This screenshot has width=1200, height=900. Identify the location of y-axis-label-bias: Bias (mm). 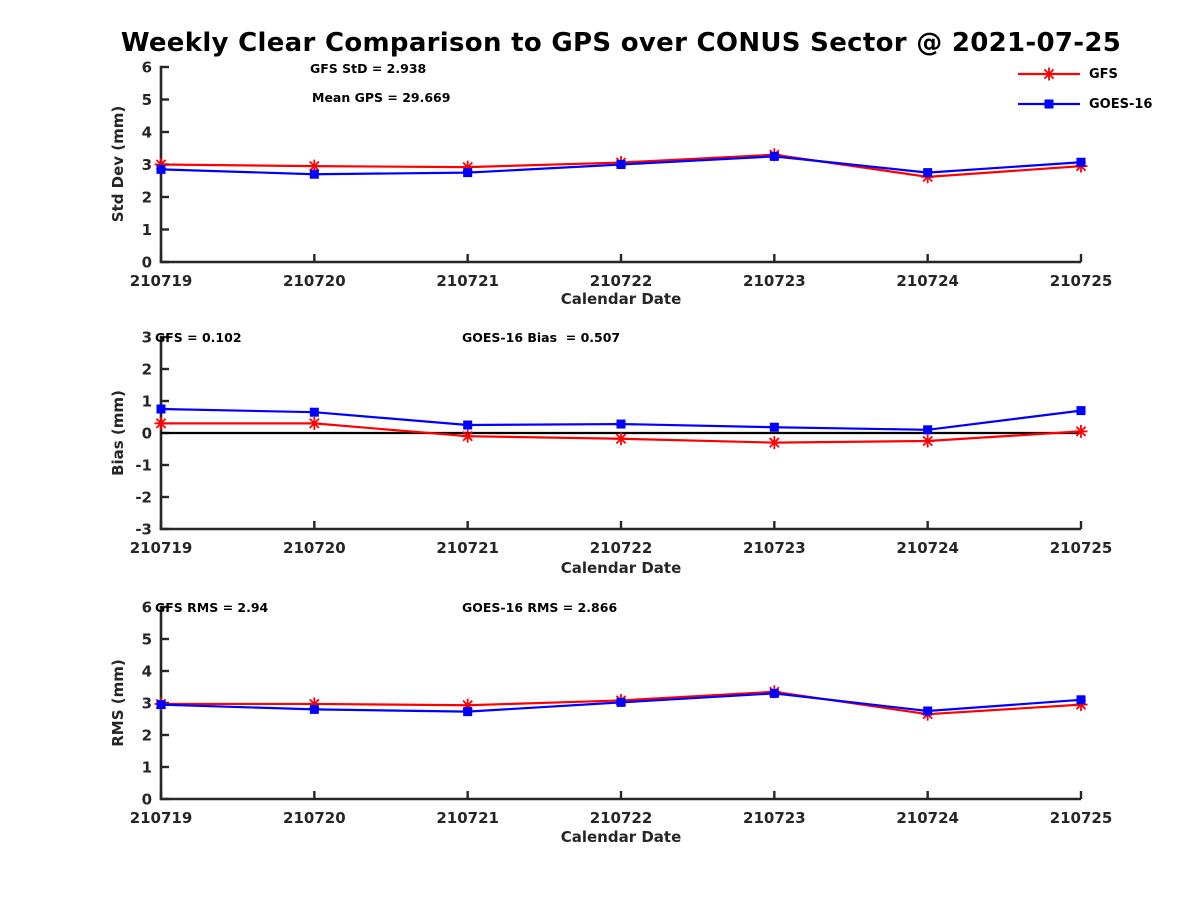
(118, 433).